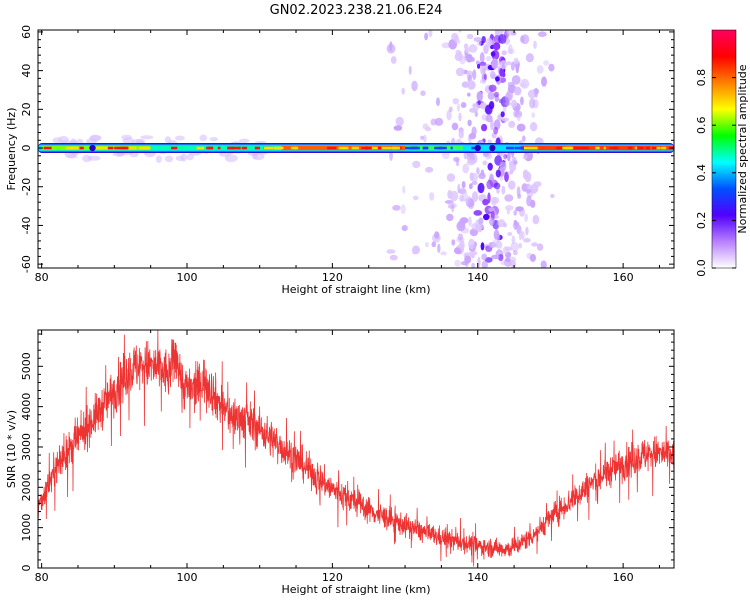  Describe the element at coordinates (26, 366) in the screenshot. I see `snr-ytick-label: 5000` at that location.